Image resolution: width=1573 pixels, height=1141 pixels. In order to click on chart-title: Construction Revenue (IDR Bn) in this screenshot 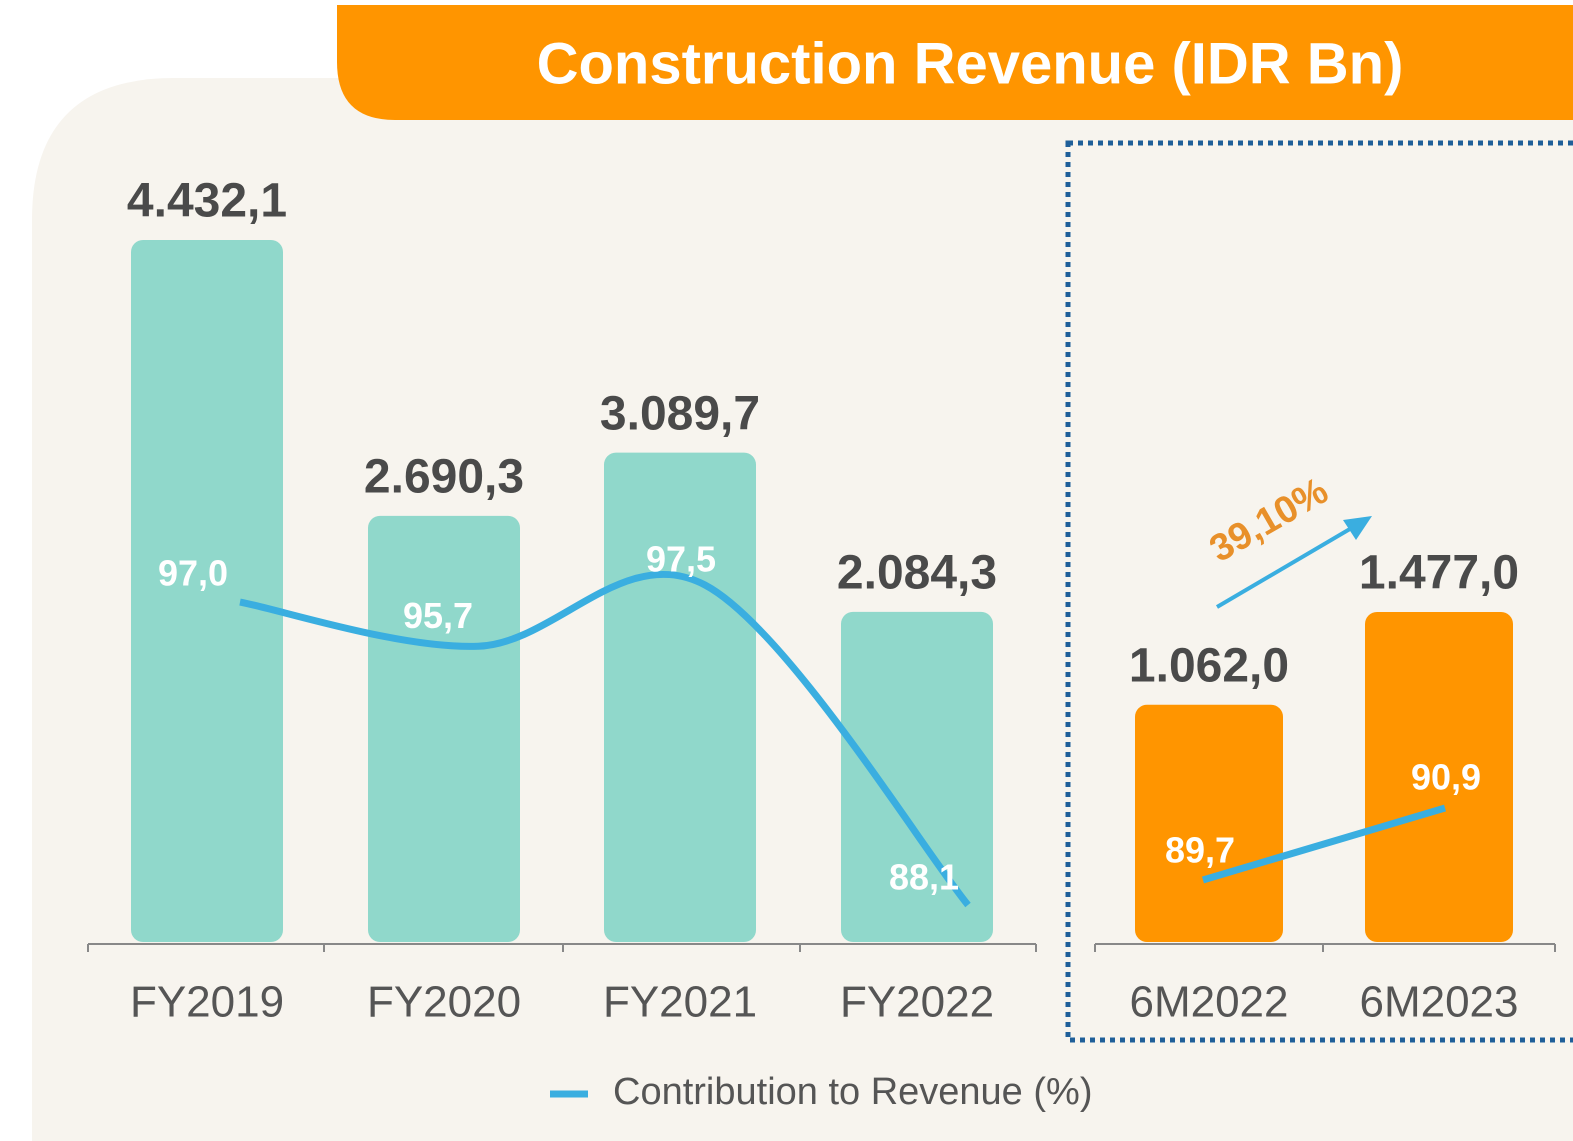, I will do `click(970, 63)`.